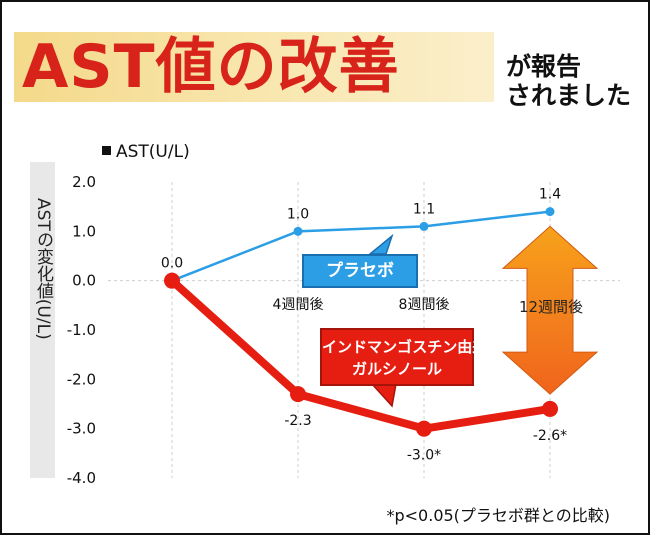  What do you see at coordinates (396, 369) in the screenshot?
I see `garcinol-callout-line-2: ガルシノール` at bounding box center [396, 369].